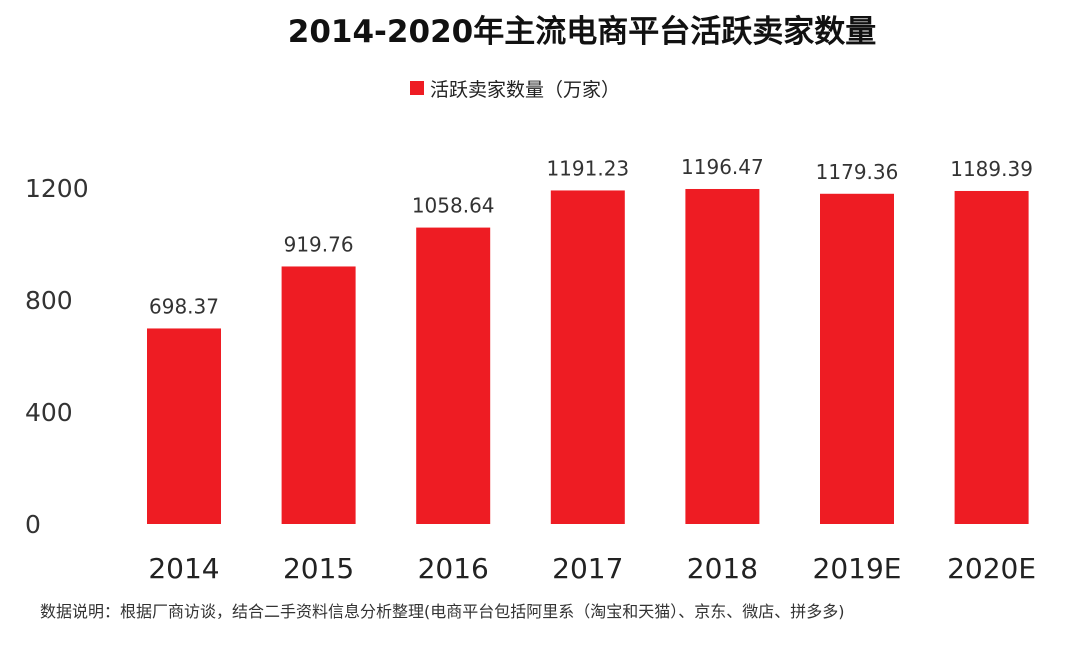  I want to click on legend-swatch, so click(417, 88).